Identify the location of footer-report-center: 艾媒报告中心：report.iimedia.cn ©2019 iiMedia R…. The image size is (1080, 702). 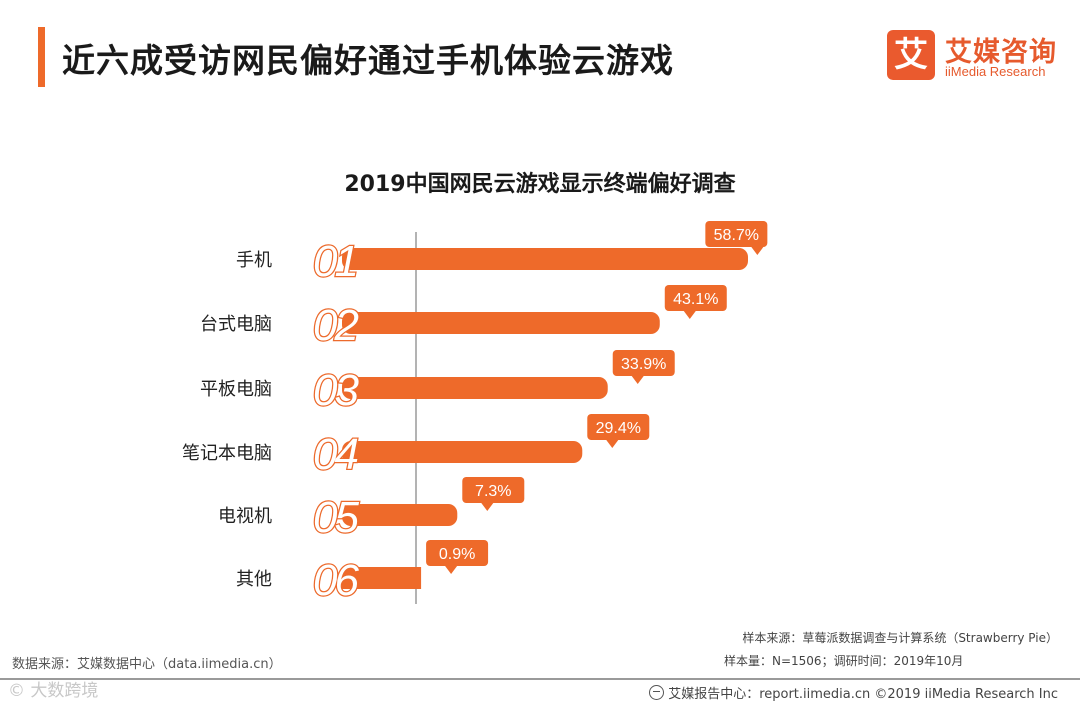
(853, 692).